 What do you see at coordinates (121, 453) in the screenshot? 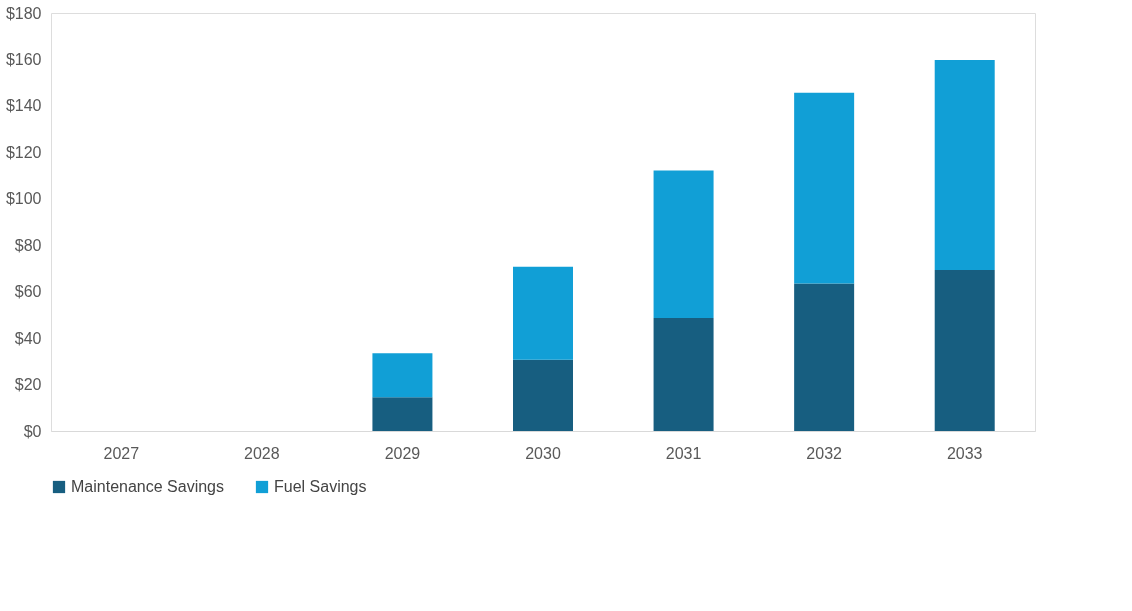
I see `x-tick-label: 2027` at bounding box center [121, 453].